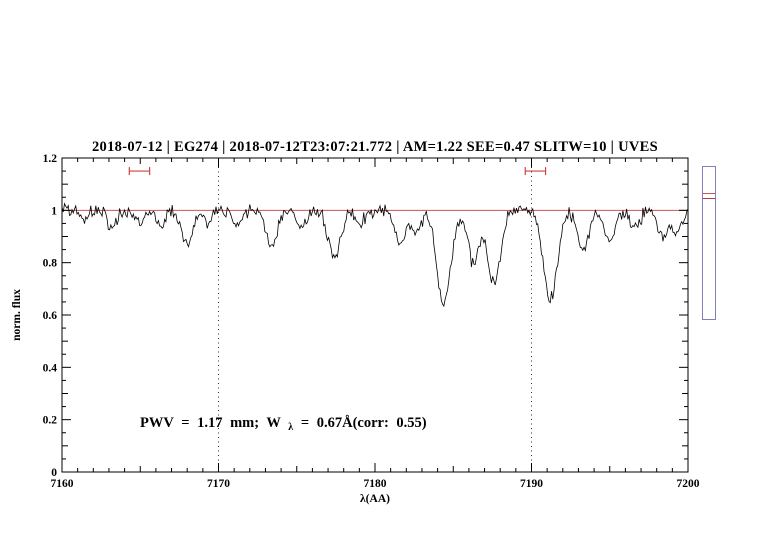  I want to click on annotation-text: PWV = 1.17 mm; W λ = 0.67Å(corr: 0.55), so click(283, 424).